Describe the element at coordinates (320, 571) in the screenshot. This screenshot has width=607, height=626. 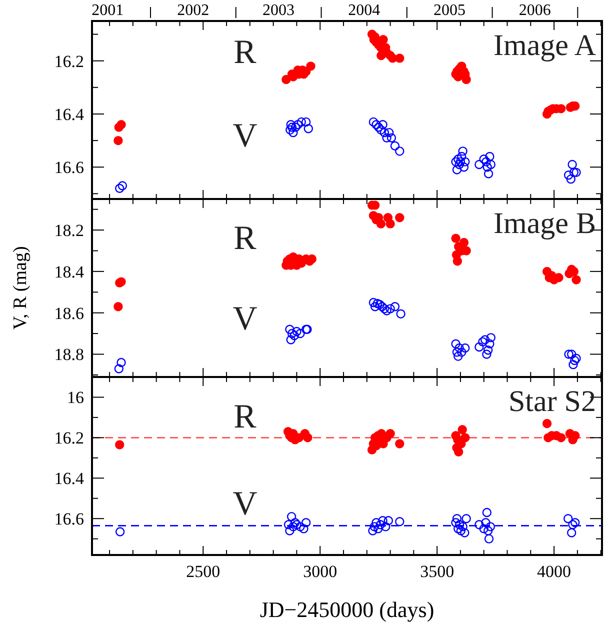
I see `x-tick-label: 3000` at that location.